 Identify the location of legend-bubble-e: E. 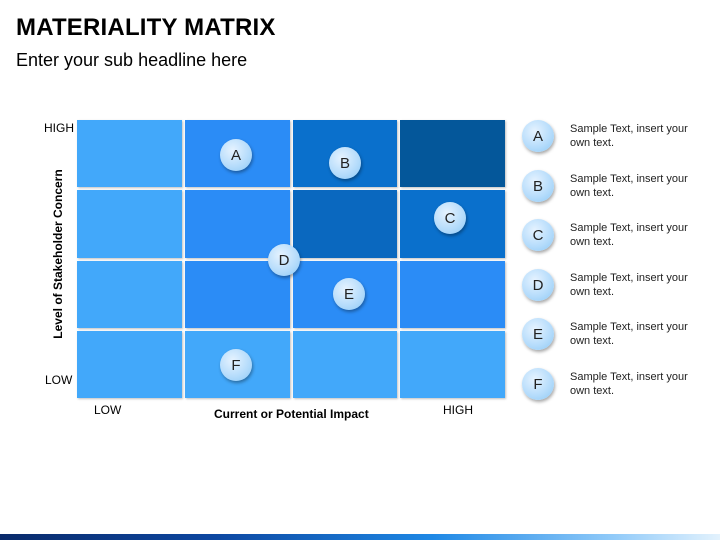
(538, 334).